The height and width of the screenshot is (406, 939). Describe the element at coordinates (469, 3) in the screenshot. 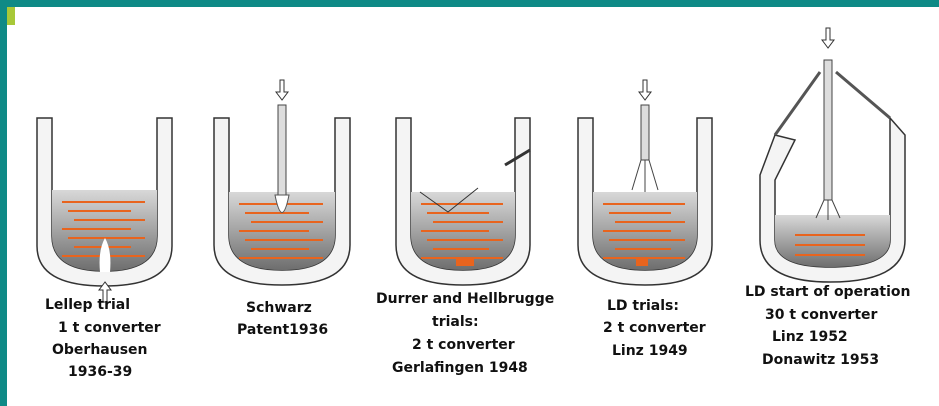

I see `top-border` at that location.